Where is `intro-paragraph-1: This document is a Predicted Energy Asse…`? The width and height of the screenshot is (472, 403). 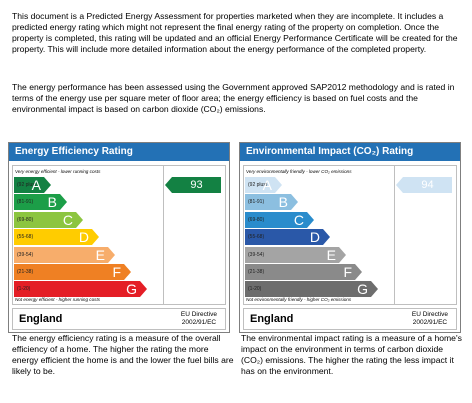 intro-paragraph-1: This document is a Predicted Energy Asse… is located at coordinates (235, 32).